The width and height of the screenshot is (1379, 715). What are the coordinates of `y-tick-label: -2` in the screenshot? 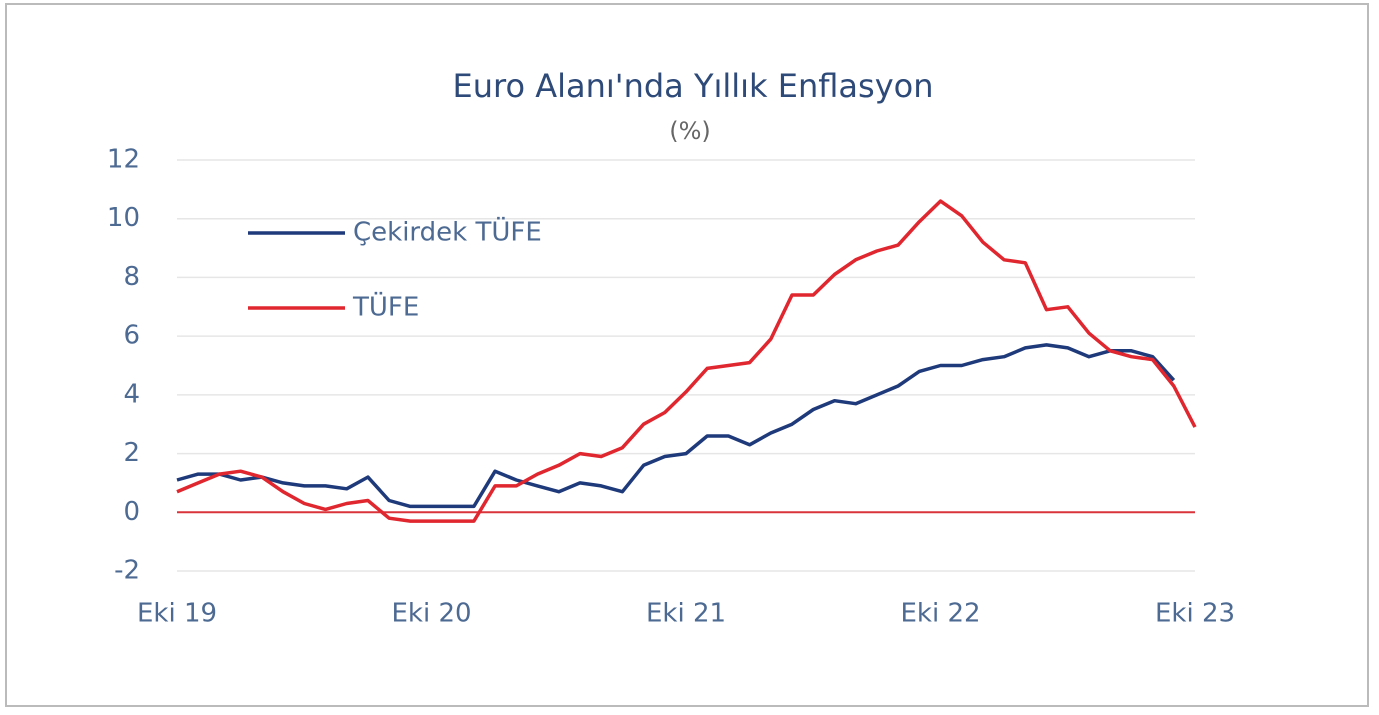 It's located at (127, 571).